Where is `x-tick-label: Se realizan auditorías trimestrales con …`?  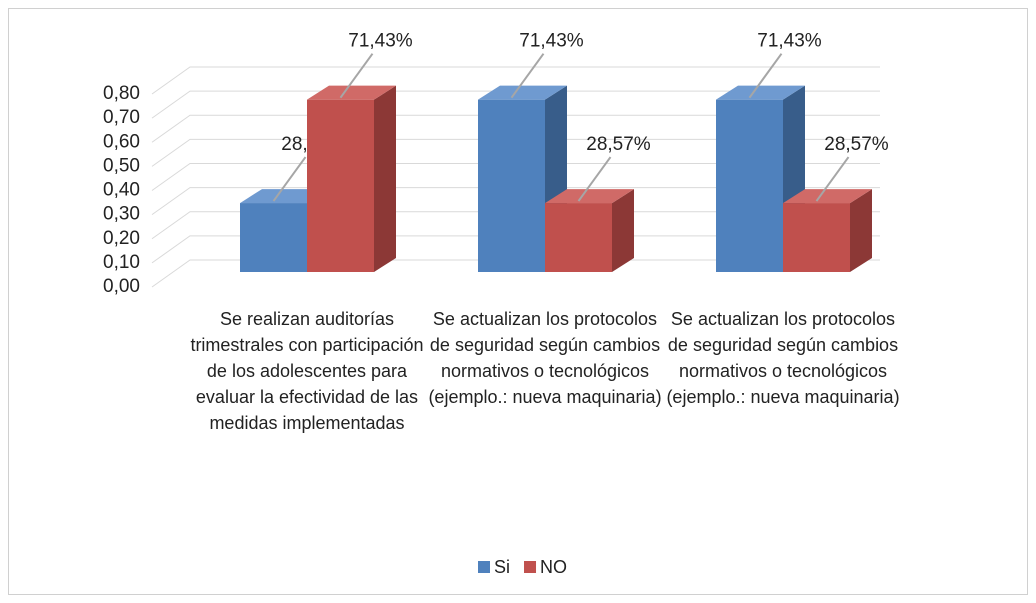 x-tick-label: Se realizan auditorías trimestrales con … is located at coordinates (307, 371).